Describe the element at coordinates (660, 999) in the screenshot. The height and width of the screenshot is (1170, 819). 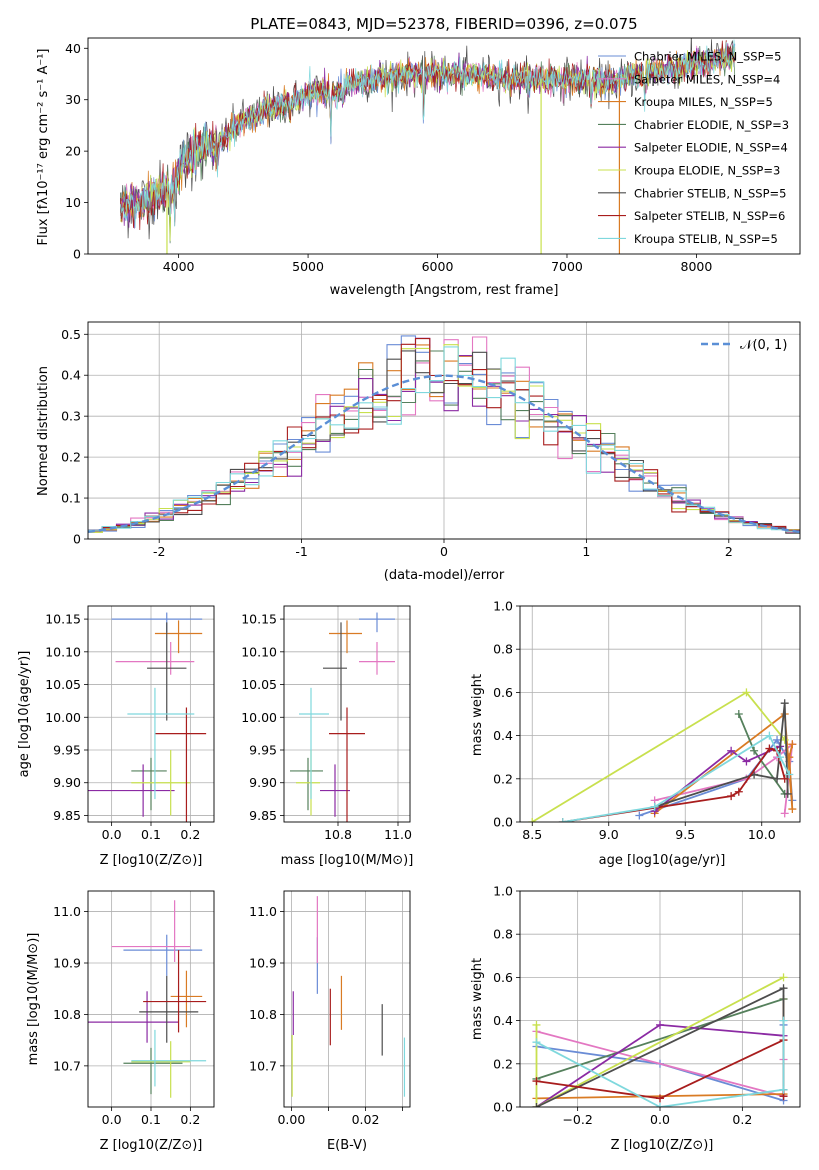
I see `weight-vs-Z-frame` at that location.